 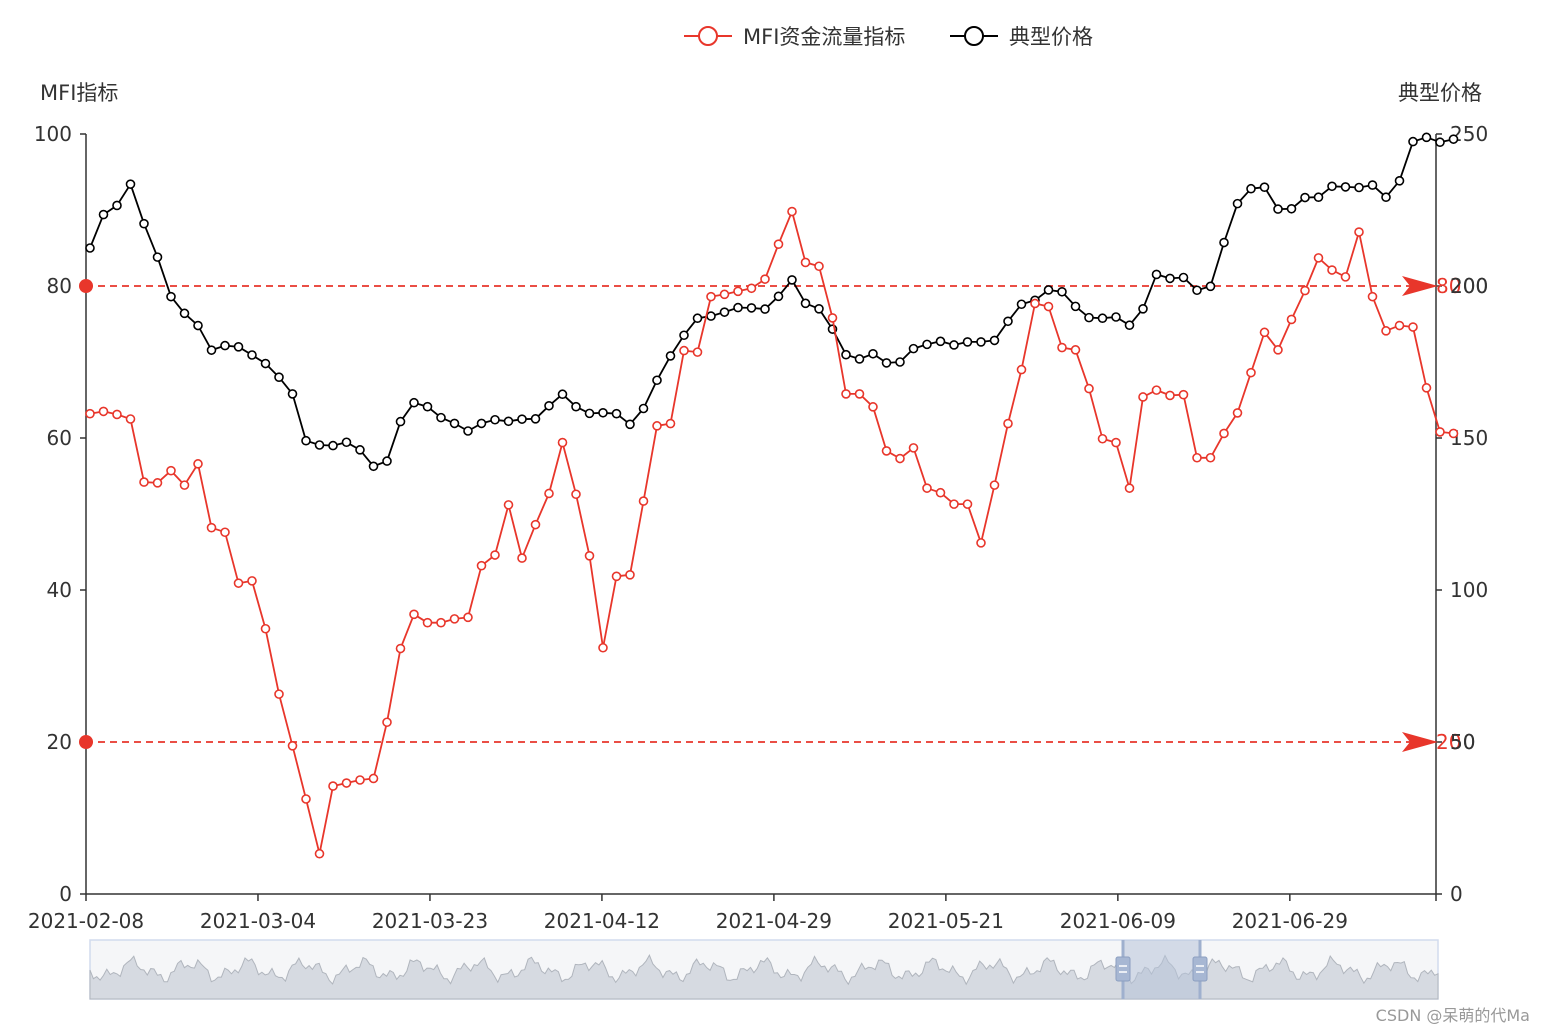 I want to click on data-zoom-slider, so click(x=764, y=969).